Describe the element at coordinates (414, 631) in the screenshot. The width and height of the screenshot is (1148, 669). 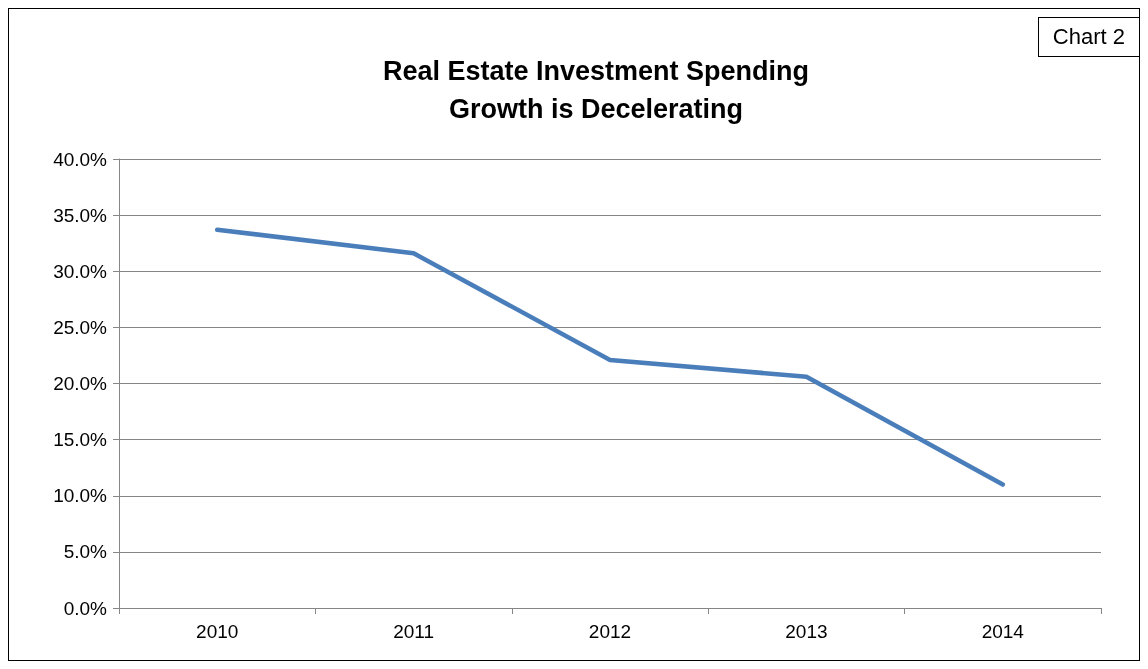
I see `x-tick-label: 2011` at that location.